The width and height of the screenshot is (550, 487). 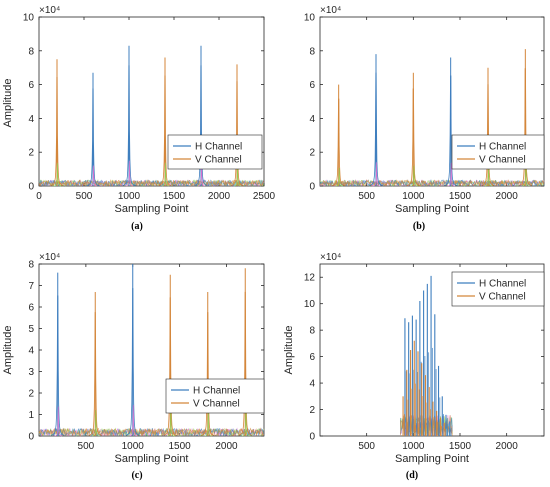 What do you see at coordinates (419, 226) in the screenshot?
I see `panel-caption: (b)` at bounding box center [419, 226].